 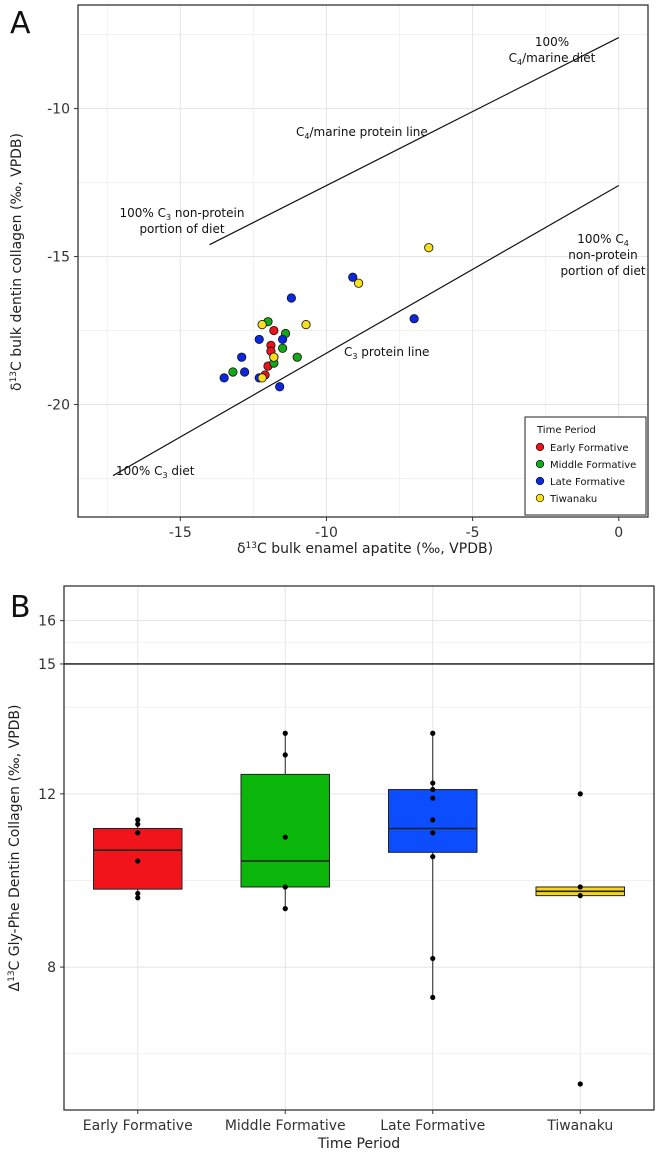 What do you see at coordinates (603, 255) in the screenshot?
I see `annotation-c4-nonprotein-line2: non-protein` at bounding box center [603, 255].